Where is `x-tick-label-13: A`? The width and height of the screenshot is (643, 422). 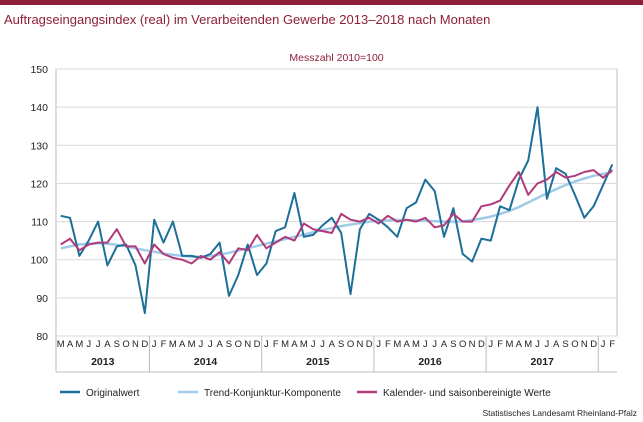 x-tick-label-13: A is located at coordinates (182, 344).